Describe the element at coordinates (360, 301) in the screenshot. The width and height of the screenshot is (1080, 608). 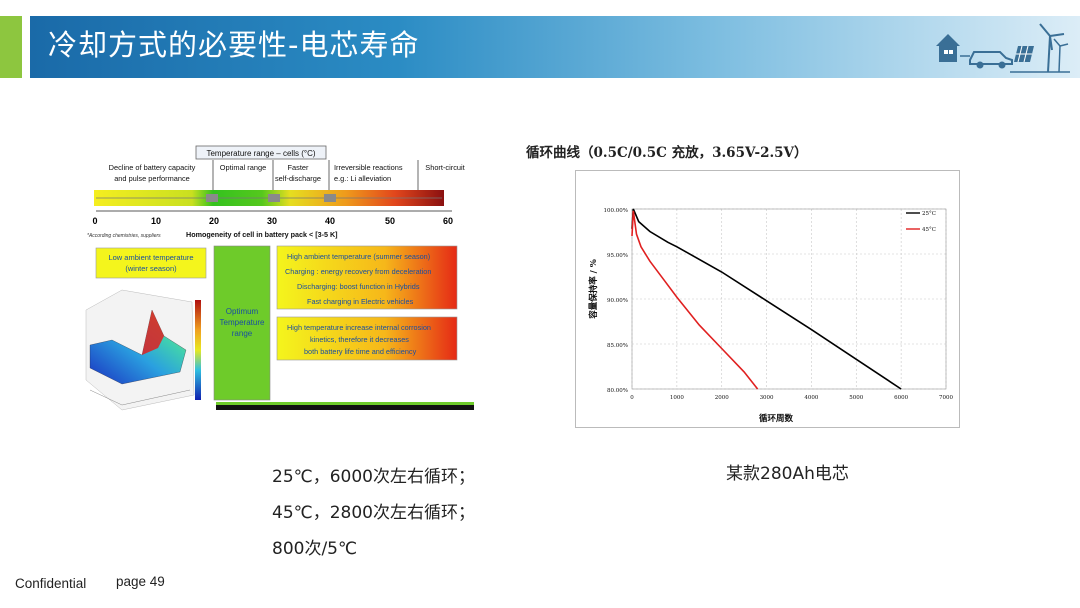
I see `high-box1-line4: Fast charging in Electric vehicles` at that location.